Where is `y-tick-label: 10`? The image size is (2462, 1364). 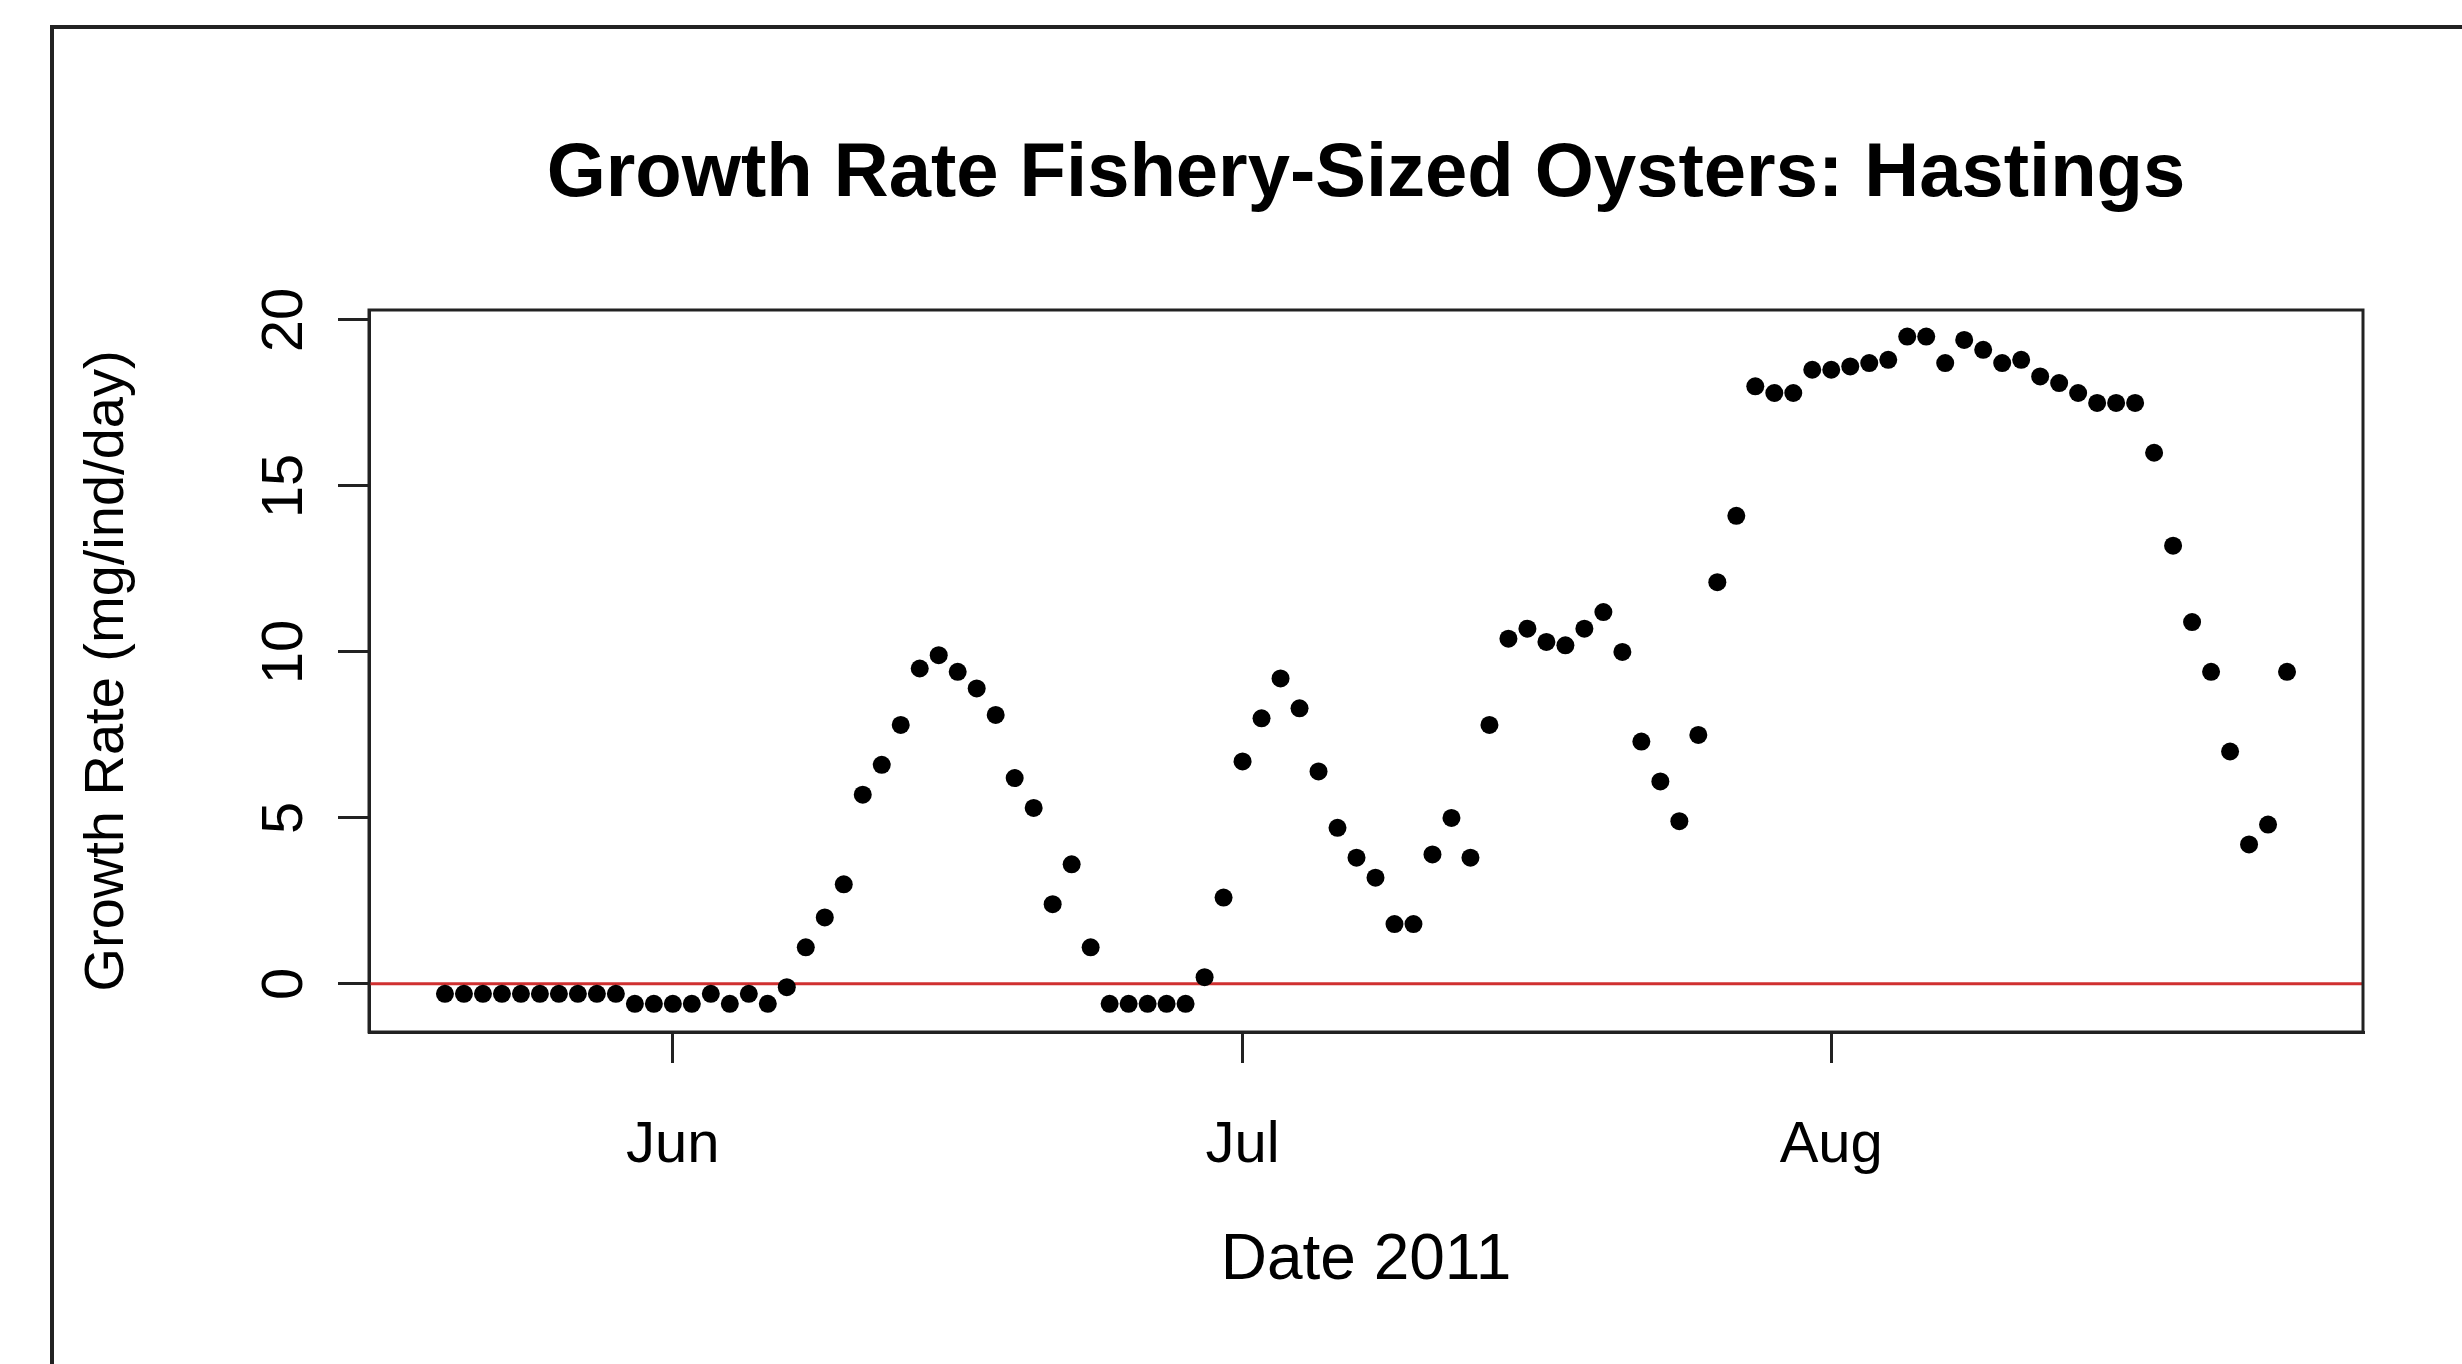 y-tick-label: 10 is located at coordinates (281, 652).